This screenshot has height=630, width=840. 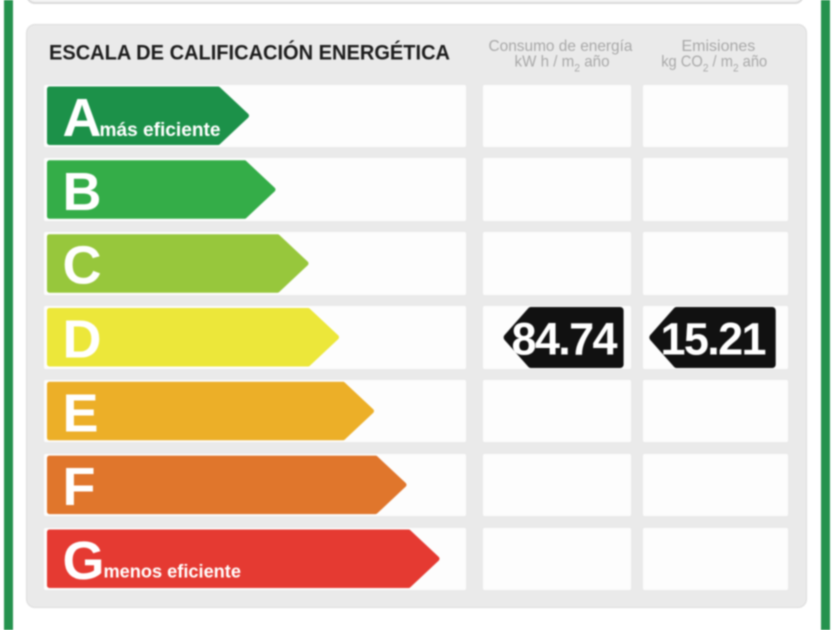 What do you see at coordinates (561, 46) in the screenshot?
I see `svg-text: Consumo de energía` at bounding box center [561, 46].